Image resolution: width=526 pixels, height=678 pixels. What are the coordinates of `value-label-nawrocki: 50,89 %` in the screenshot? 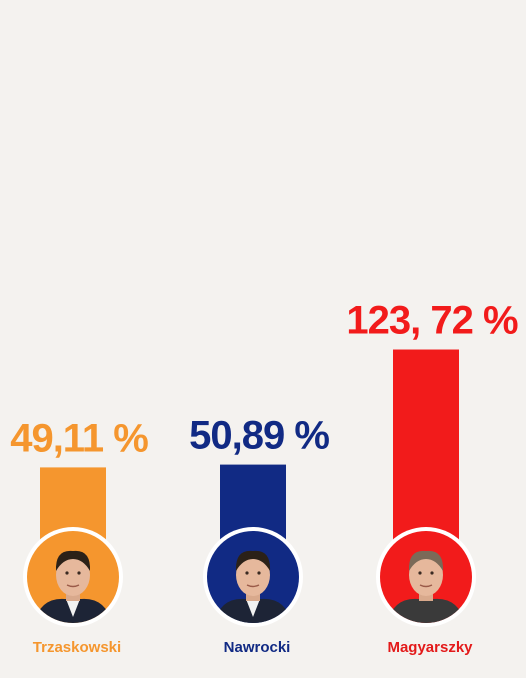 It's located at (259, 436).